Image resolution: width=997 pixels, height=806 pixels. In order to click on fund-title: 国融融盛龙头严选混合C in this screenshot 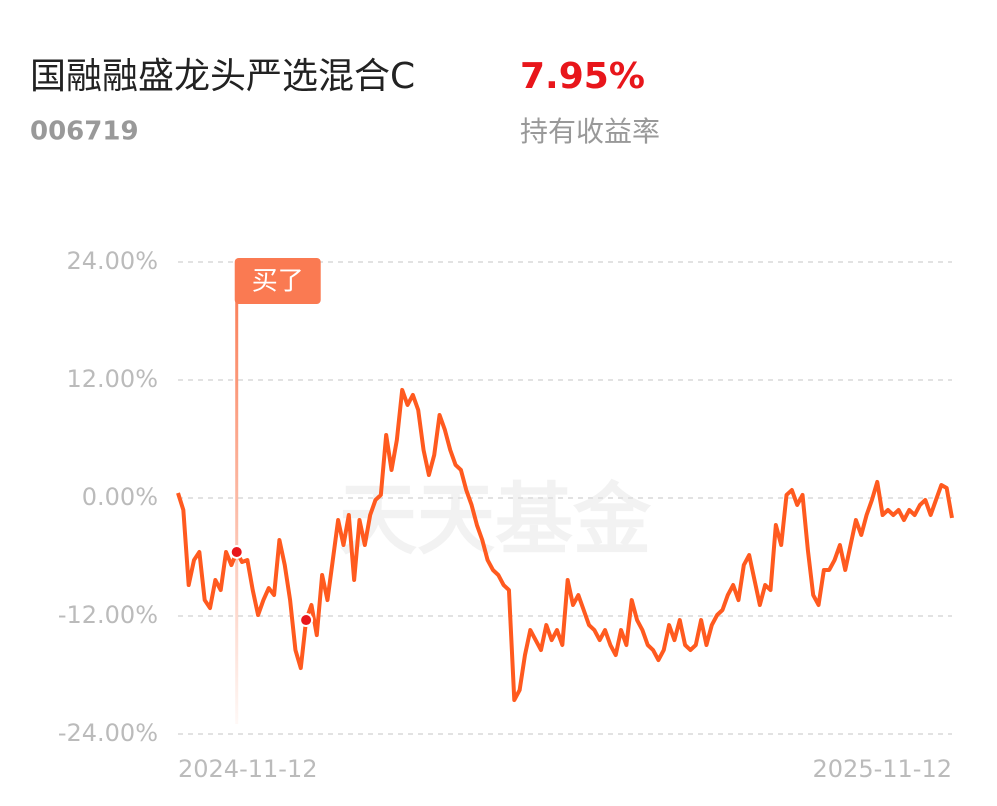, I will do `click(222, 76)`.